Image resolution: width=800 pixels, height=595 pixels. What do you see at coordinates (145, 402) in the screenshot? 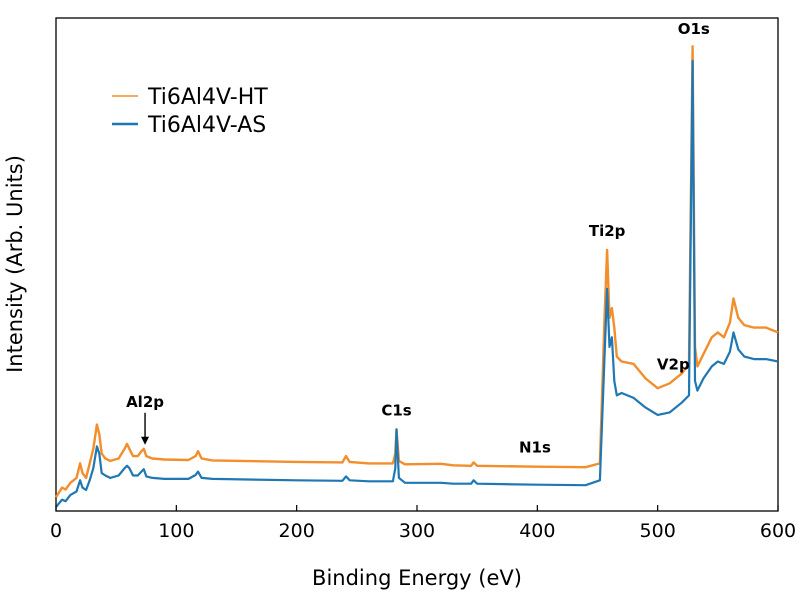
I see `peak-label-al2p: Al2p` at bounding box center [145, 402].